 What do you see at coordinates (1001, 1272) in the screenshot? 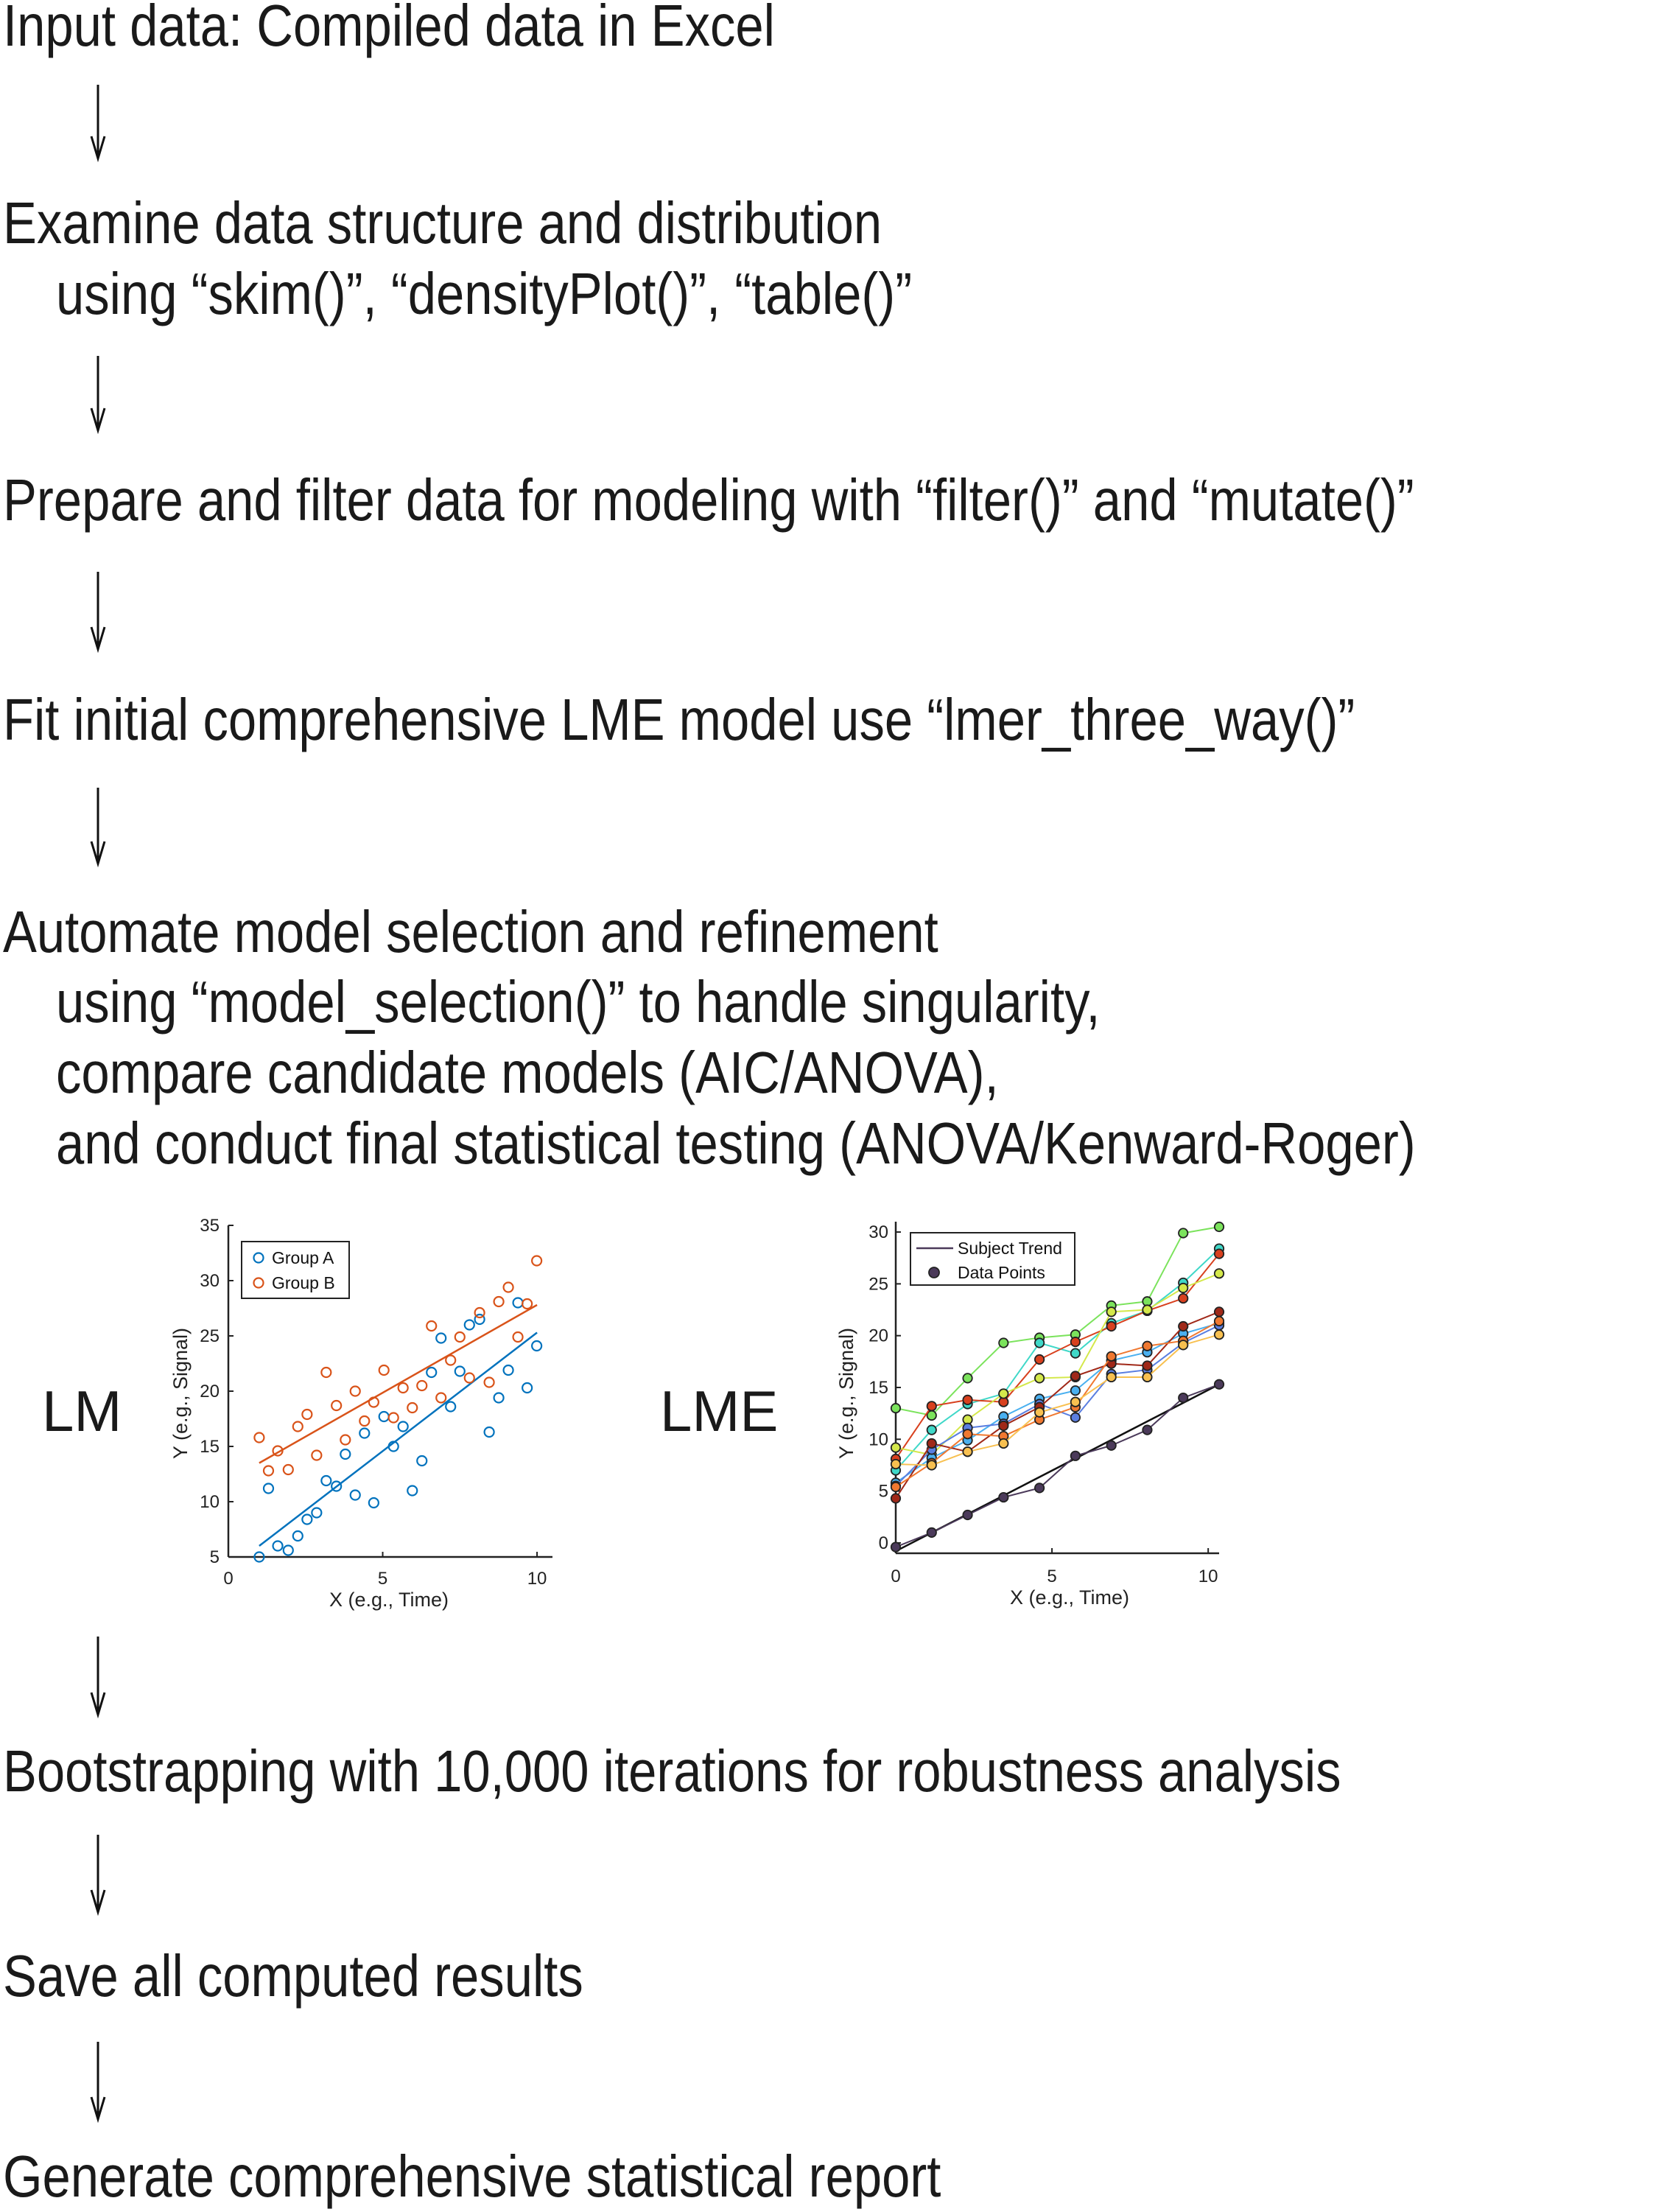
I see `legend-label: Data Points` at bounding box center [1001, 1272].